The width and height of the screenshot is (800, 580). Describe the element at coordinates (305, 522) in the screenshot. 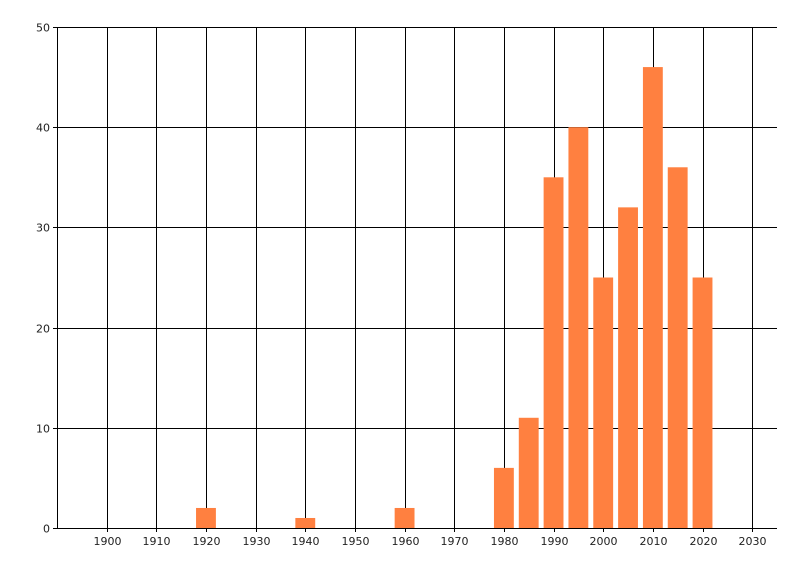

I see `bar-1940` at that location.